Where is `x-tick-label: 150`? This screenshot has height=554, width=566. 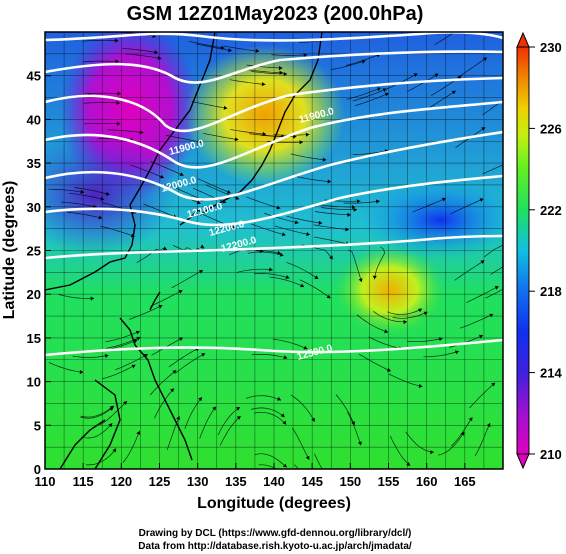 x-tick-label: 150 is located at coordinates (350, 481).